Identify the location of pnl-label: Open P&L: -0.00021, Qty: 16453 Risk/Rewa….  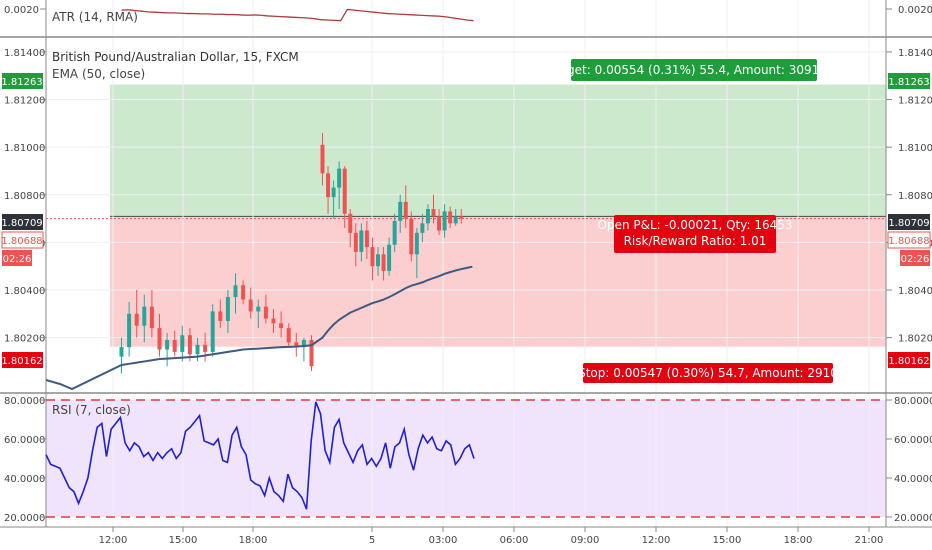
(695, 234).